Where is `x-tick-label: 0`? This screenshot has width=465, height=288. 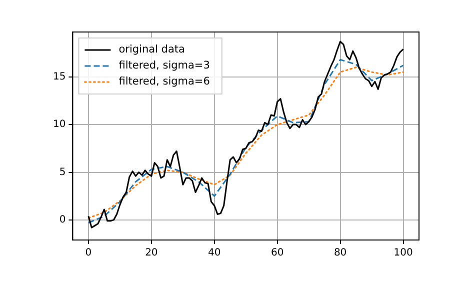 x-tick-label: 0 is located at coordinates (88, 253).